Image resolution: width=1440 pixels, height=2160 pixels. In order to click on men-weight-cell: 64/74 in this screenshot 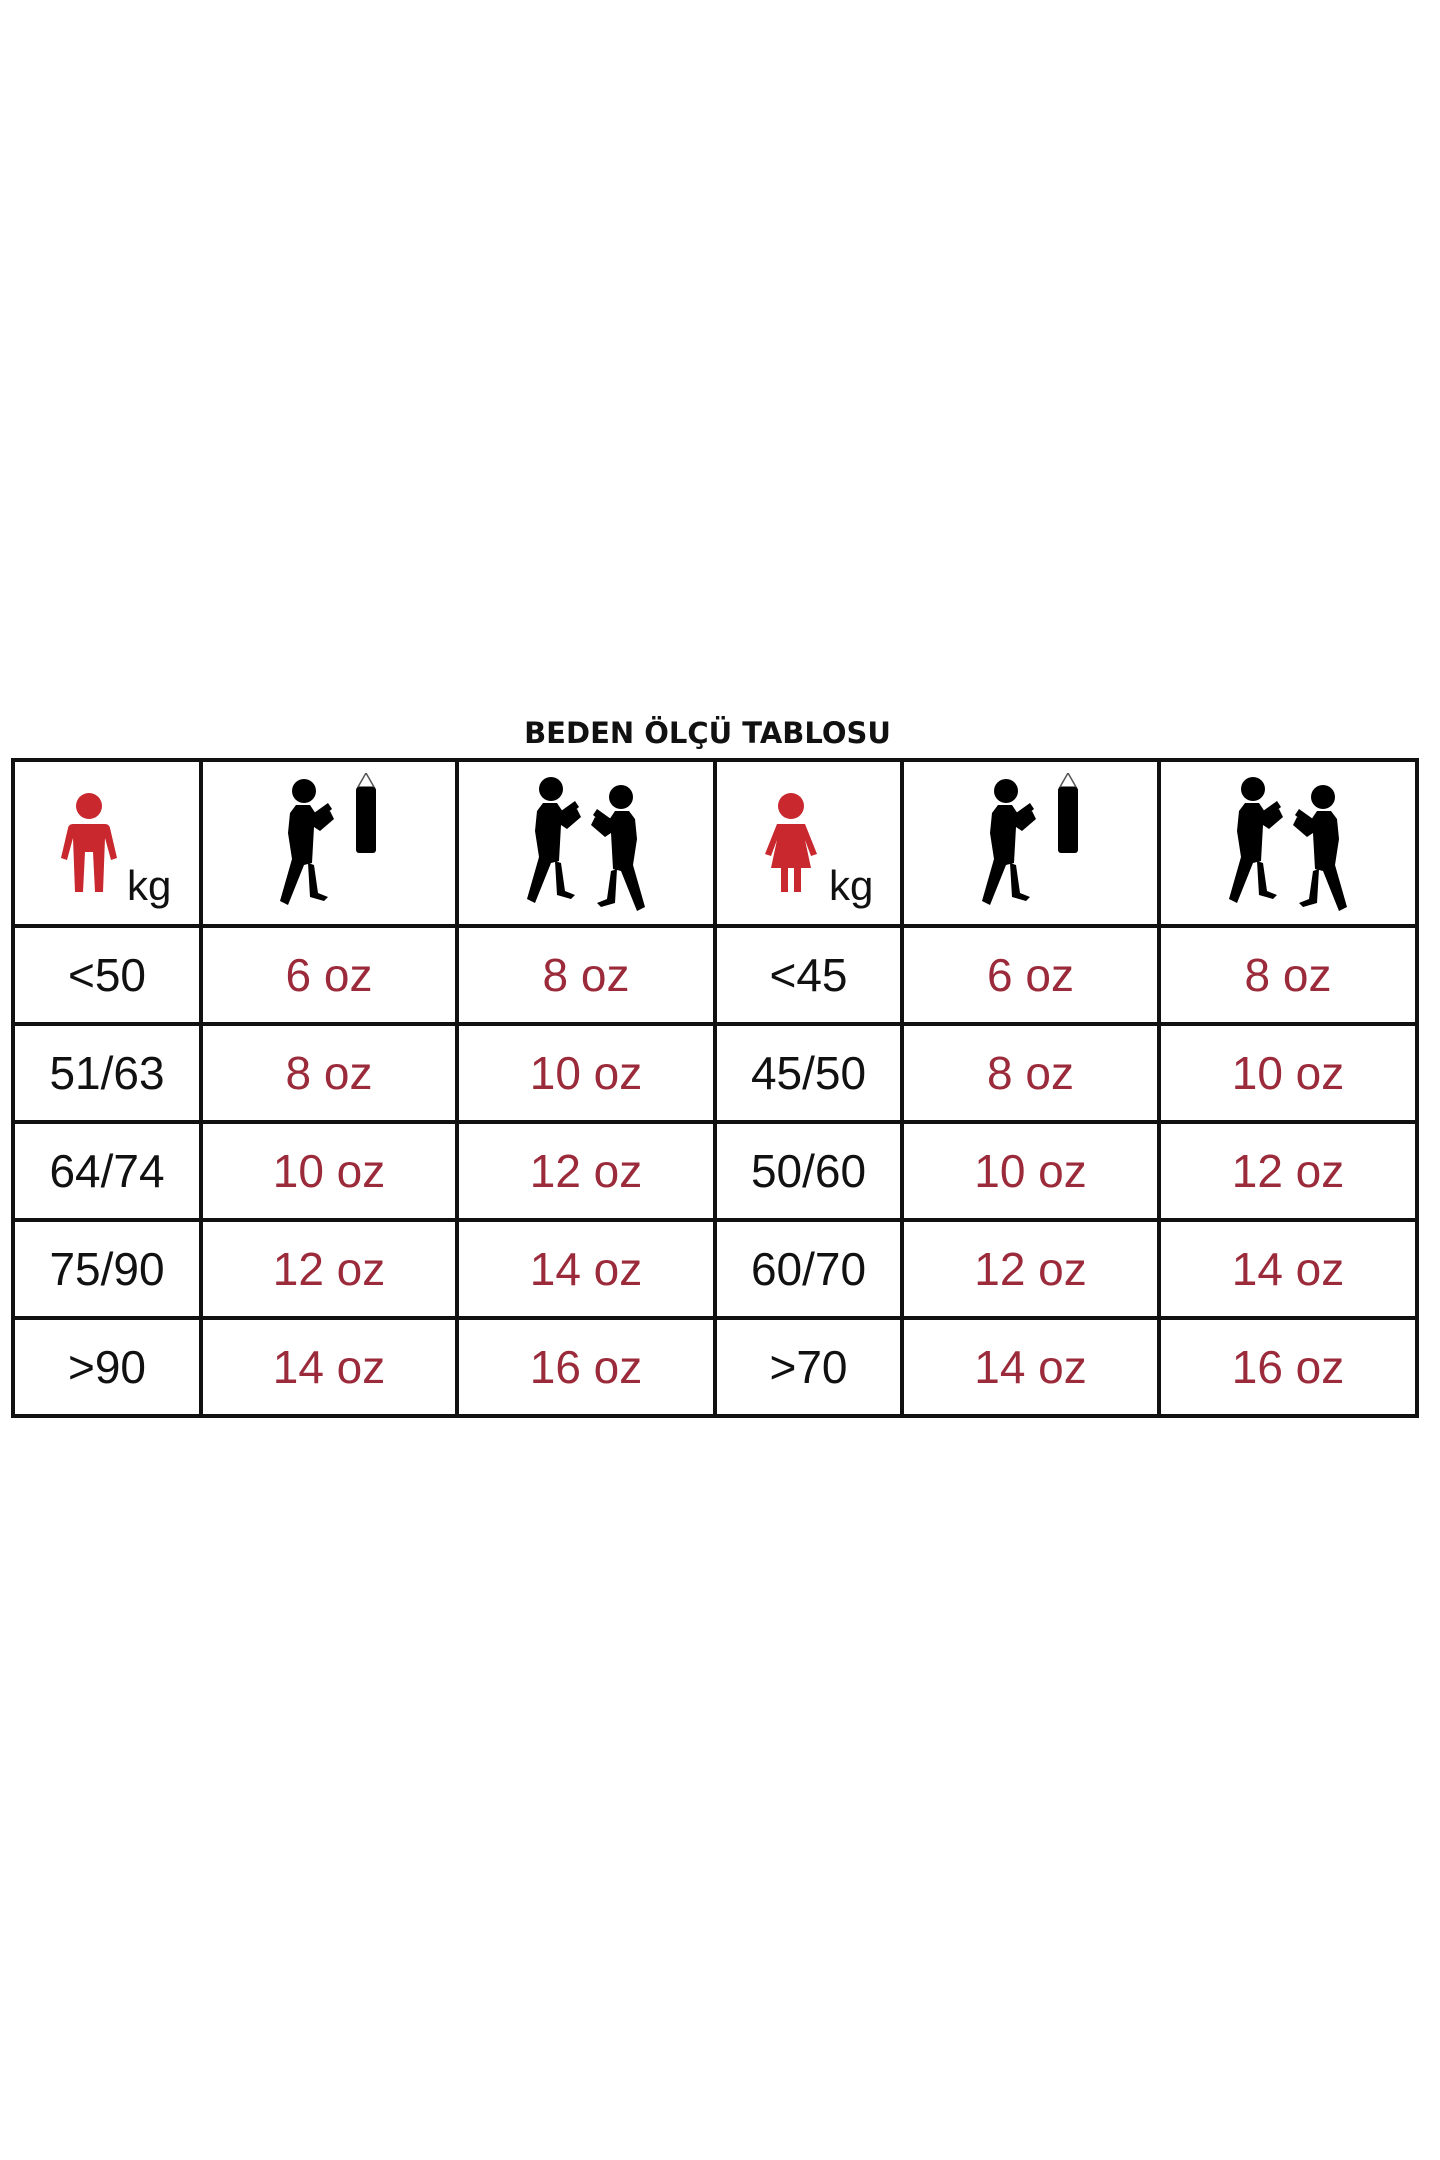, I will do `click(107, 1171)`.